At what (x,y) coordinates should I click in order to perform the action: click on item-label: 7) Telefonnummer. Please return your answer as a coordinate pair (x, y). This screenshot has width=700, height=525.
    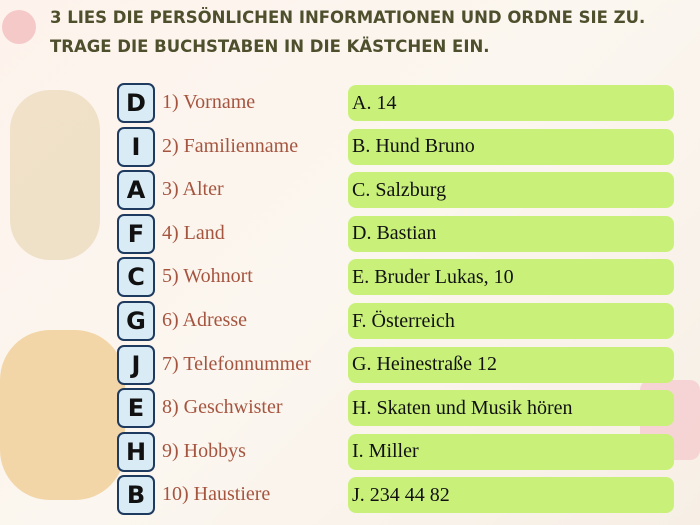
    Looking at the image, I should click on (236, 363).